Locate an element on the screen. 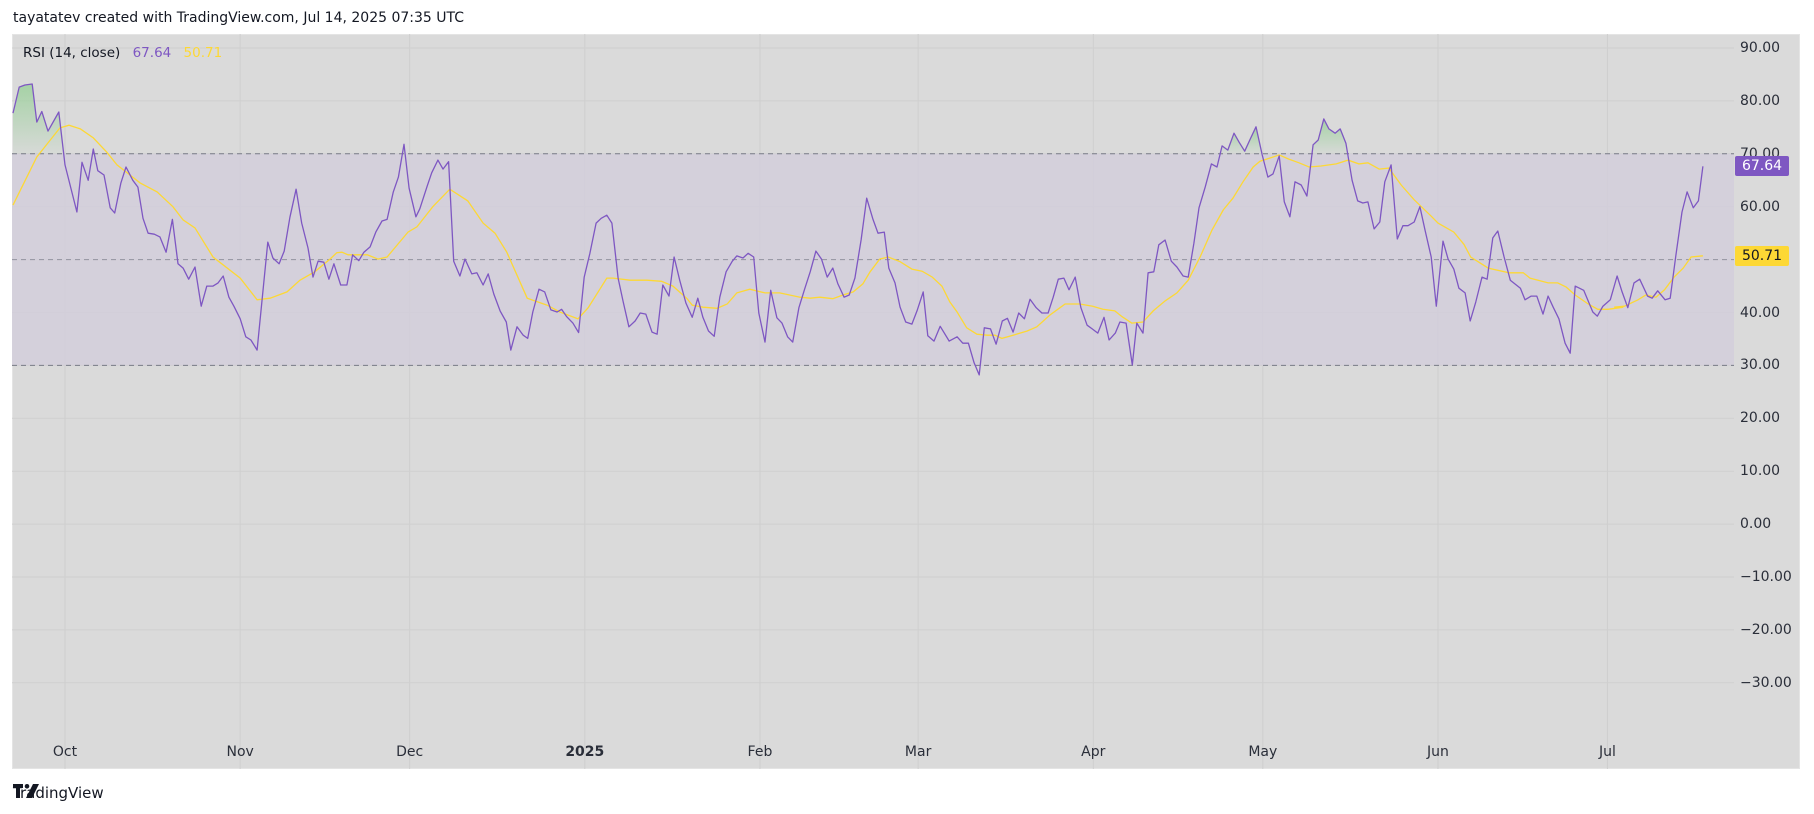 This screenshot has width=1814, height=814. rsi-last-value-badge: 67.64 is located at coordinates (1762, 166).